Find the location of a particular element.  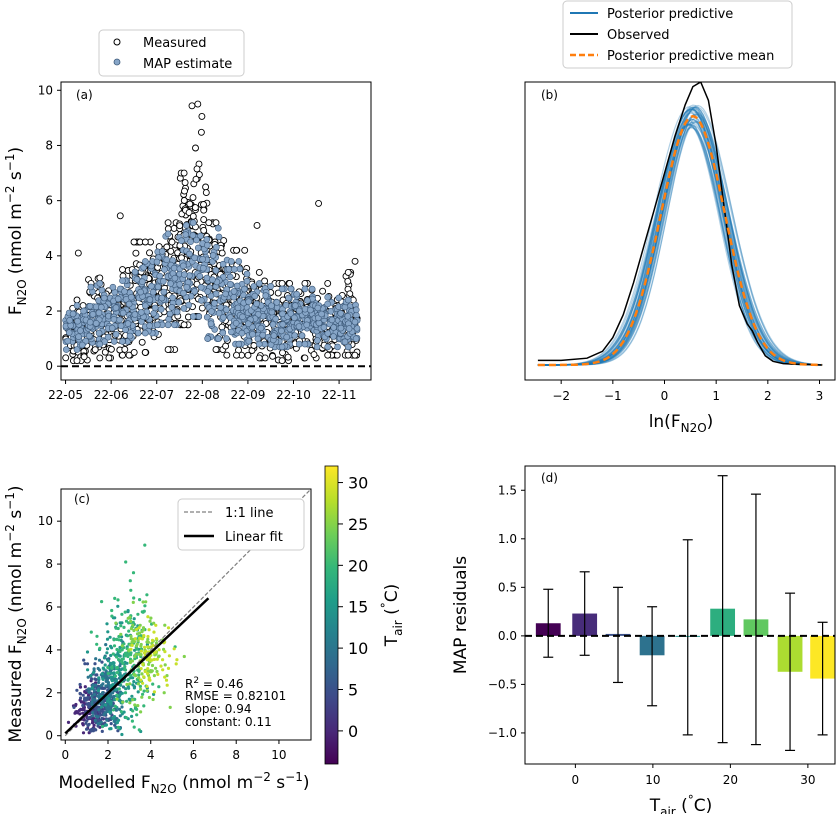

x-tick-label: 6 is located at coordinates (194, 755).